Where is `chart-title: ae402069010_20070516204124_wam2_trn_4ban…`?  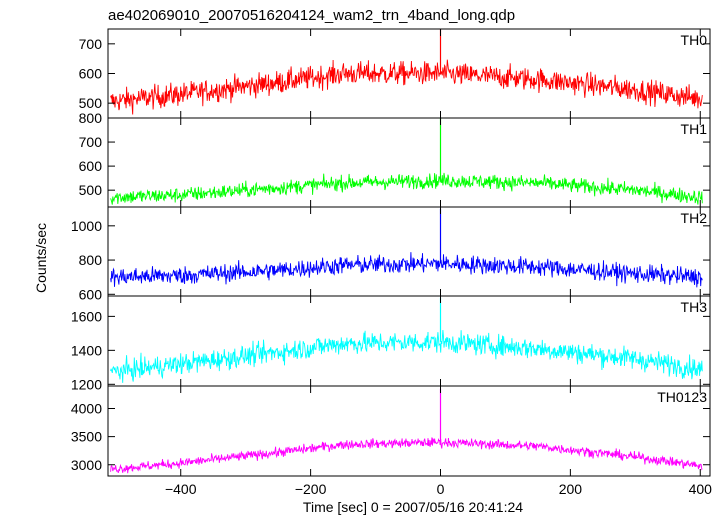 chart-title: ae402069010_20070516204124_wam2_trn_4ban… is located at coordinates (311, 15).